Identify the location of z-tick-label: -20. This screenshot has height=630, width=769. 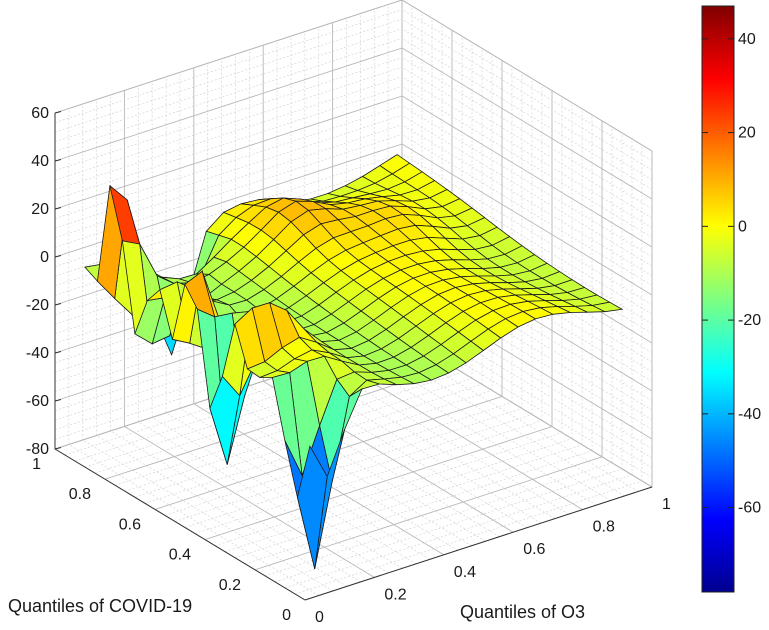
(37, 305).